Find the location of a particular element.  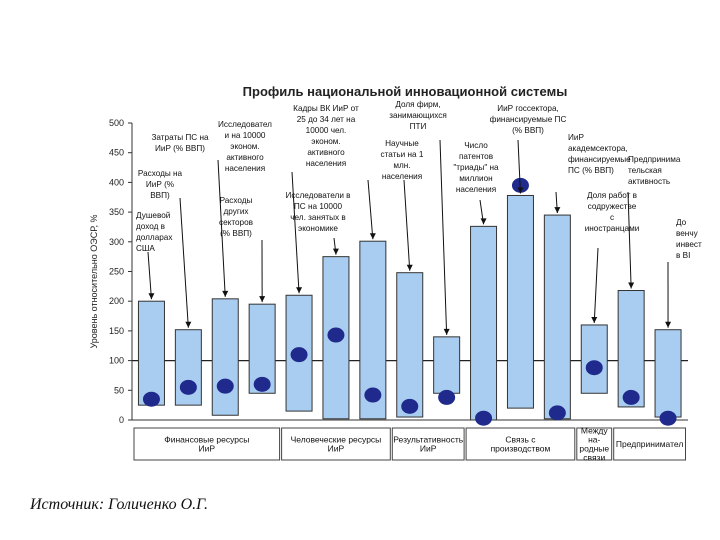

bar-annotation-line: ПТИ is located at coordinates (418, 126).